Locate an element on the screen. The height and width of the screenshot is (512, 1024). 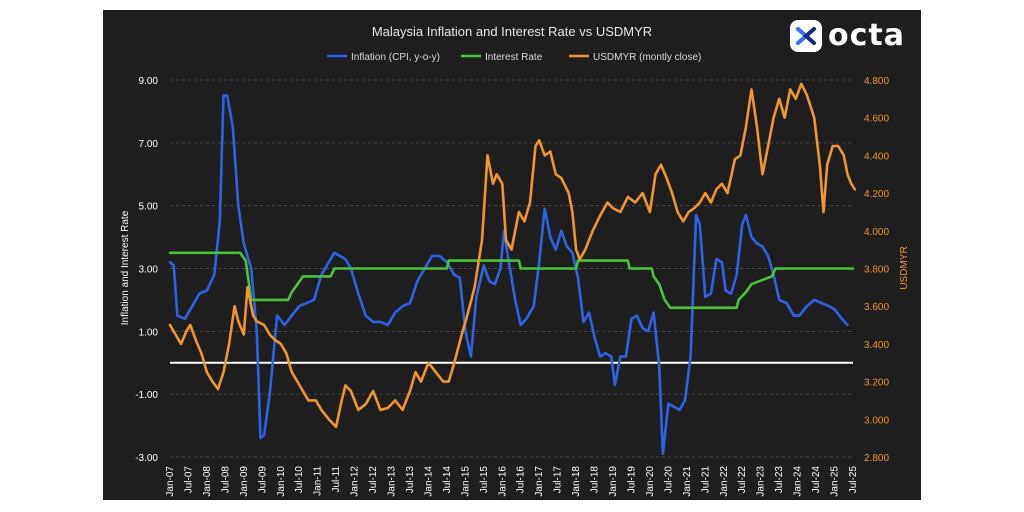
x-tick-label: Jan-22 is located at coordinates (724, 481).